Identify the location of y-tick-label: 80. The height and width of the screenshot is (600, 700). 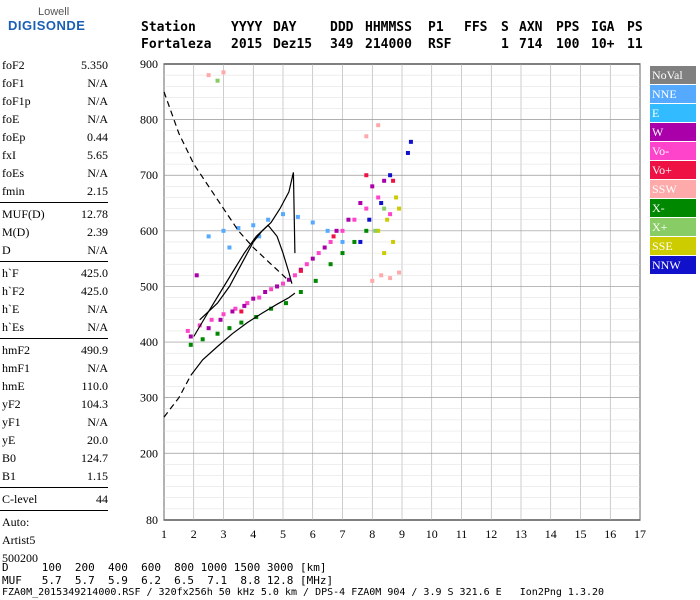
(152, 520).